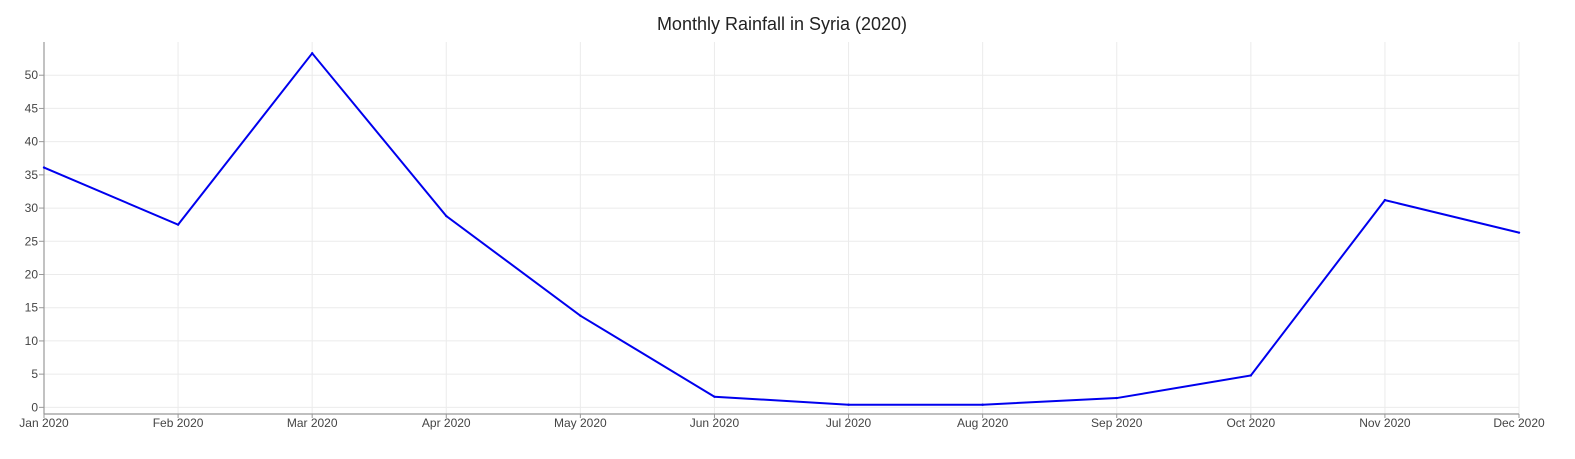  I want to click on x-tick-label: Jan 2020, so click(44, 423).